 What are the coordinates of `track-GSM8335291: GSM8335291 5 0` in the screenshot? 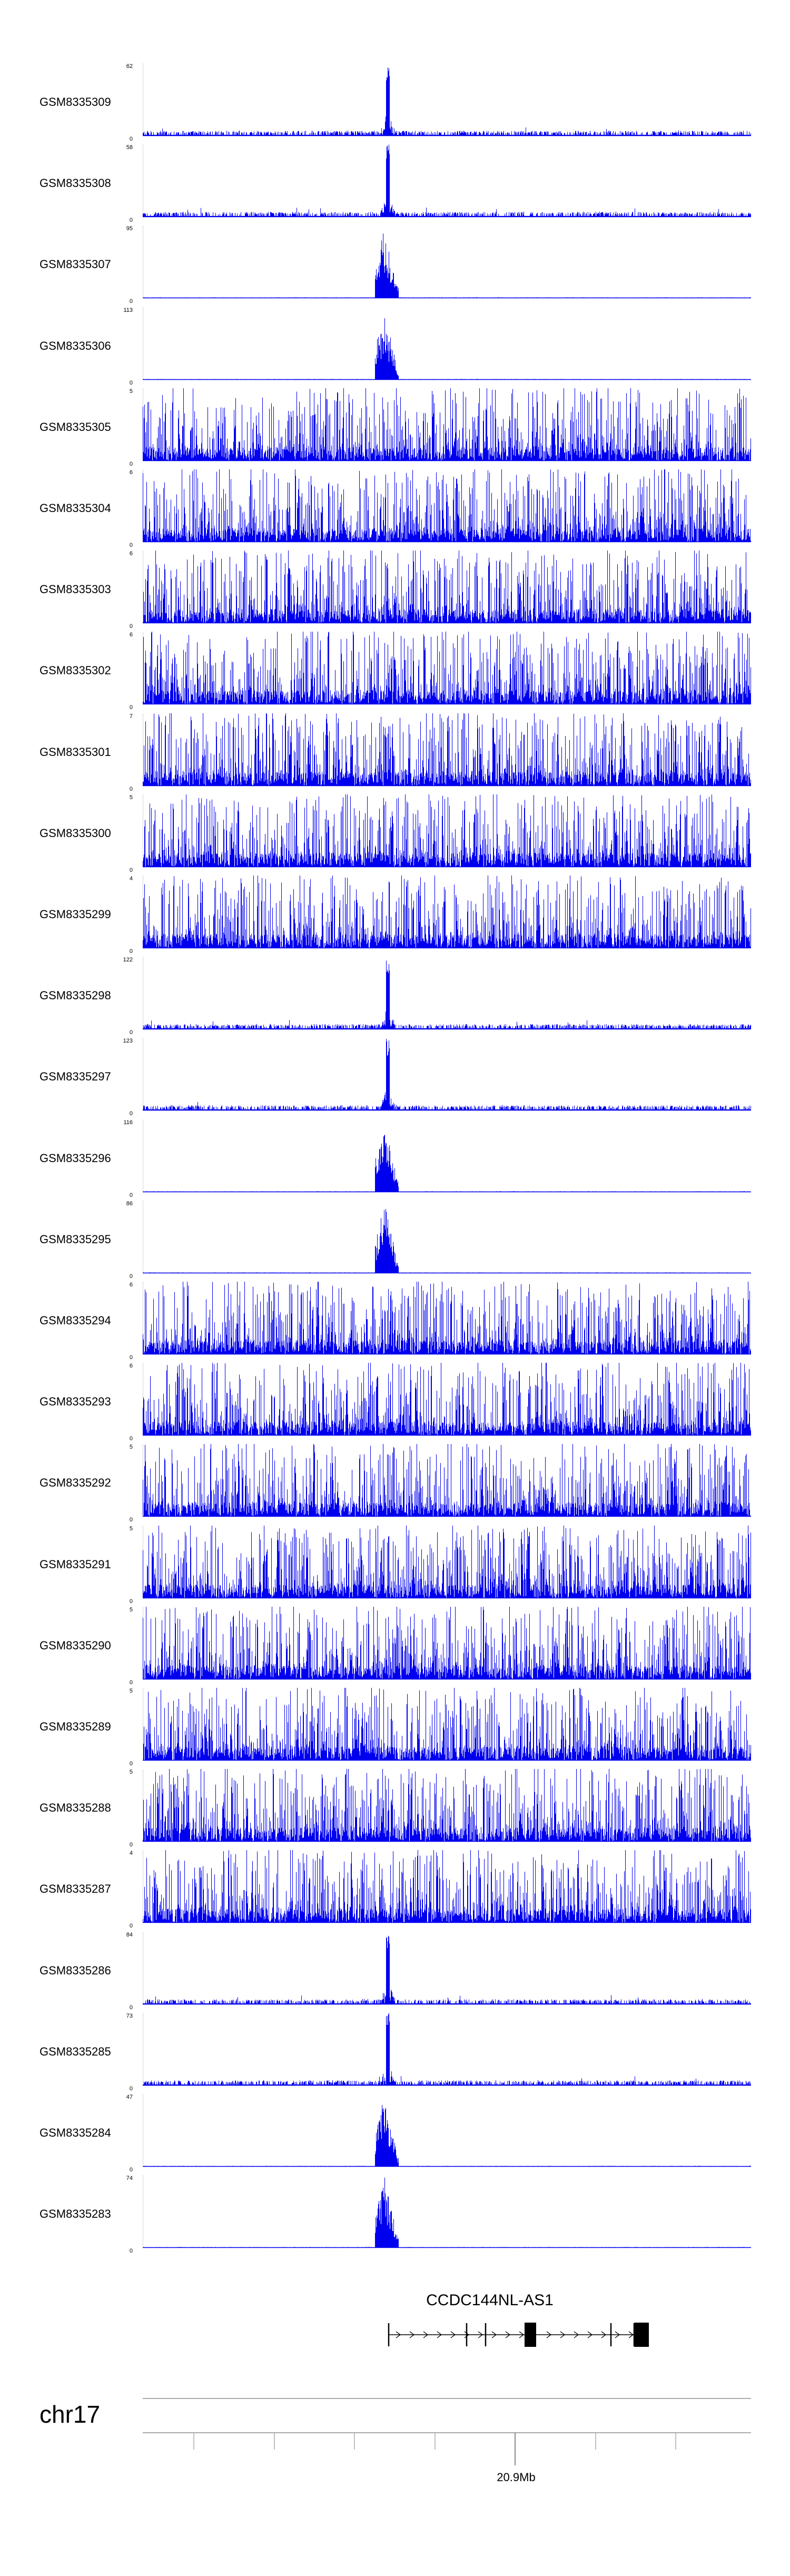 It's located at (395, 1566).